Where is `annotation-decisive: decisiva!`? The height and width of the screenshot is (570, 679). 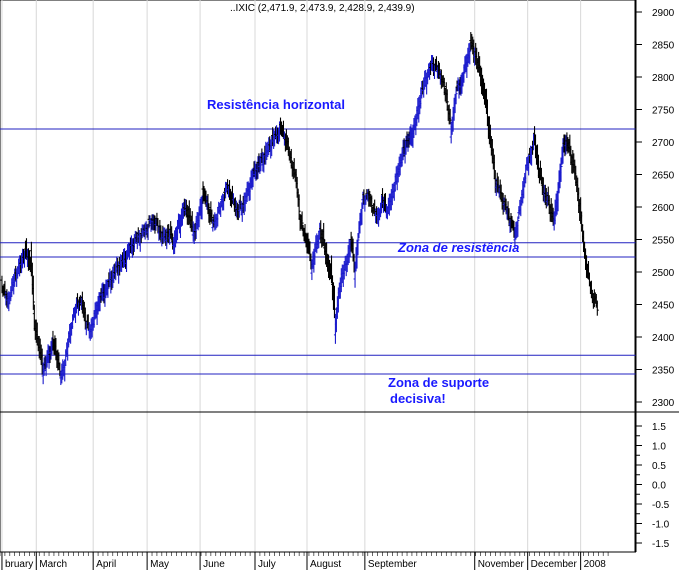
annotation-decisive: decisiva! is located at coordinates (418, 398).